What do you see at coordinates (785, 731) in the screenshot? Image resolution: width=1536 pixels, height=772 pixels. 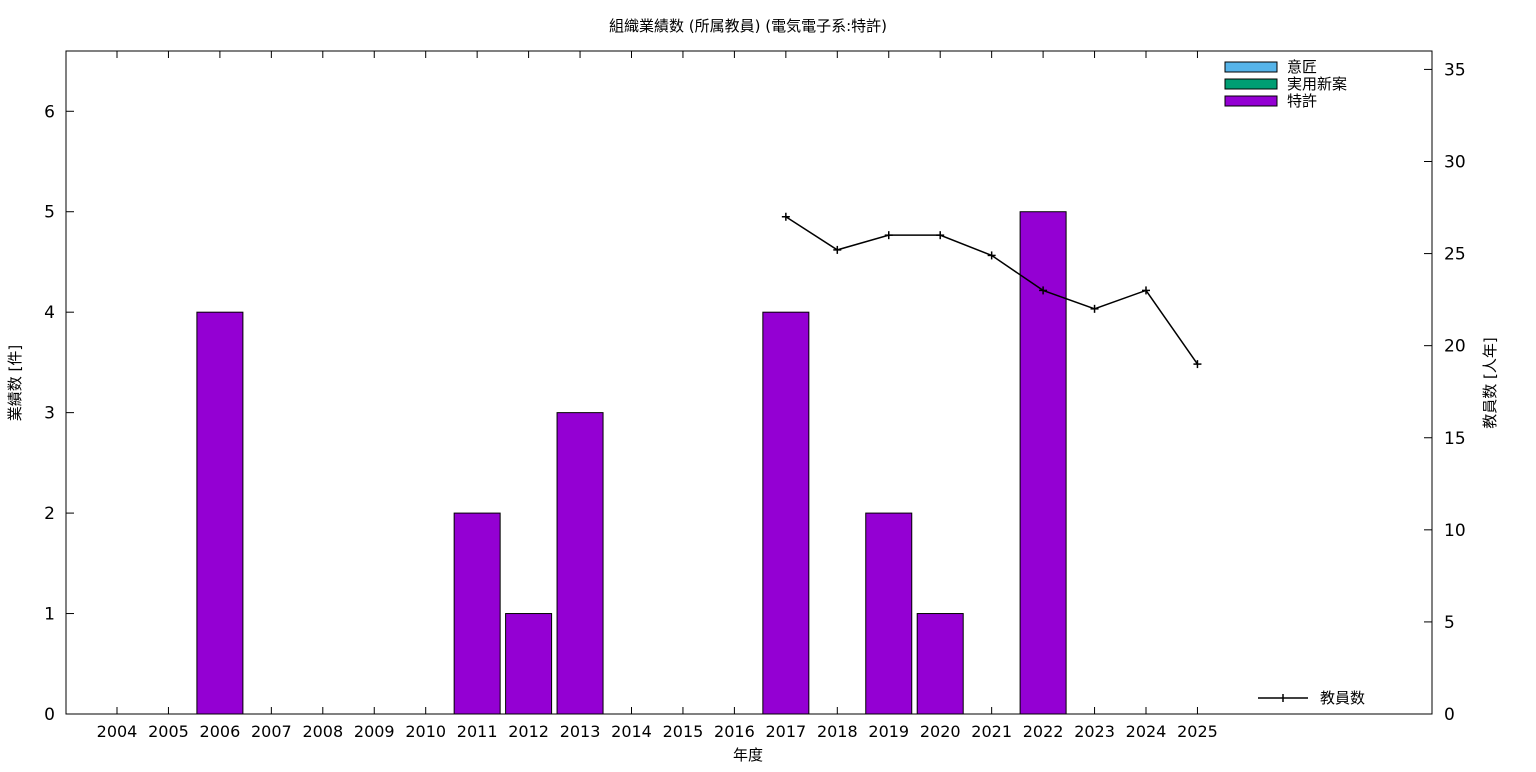 I see `x-tick-label: 2017` at bounding box center [785, 731].